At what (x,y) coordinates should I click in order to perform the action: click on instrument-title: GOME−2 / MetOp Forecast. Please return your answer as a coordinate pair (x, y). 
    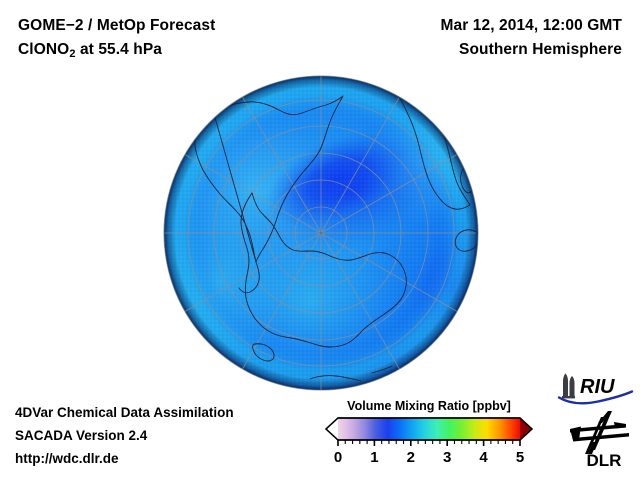
    Looking at the image, I should click on (117, 25).